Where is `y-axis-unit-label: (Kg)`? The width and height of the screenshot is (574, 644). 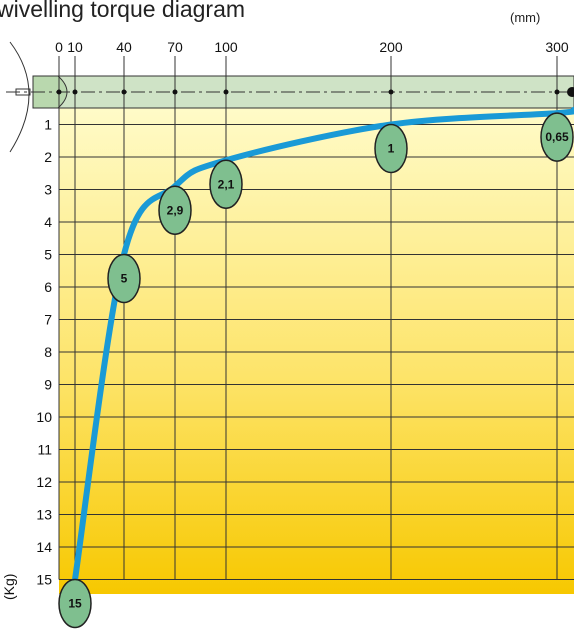 y-axis-unit-label: (Kg) is located at coordinates (9, 587).